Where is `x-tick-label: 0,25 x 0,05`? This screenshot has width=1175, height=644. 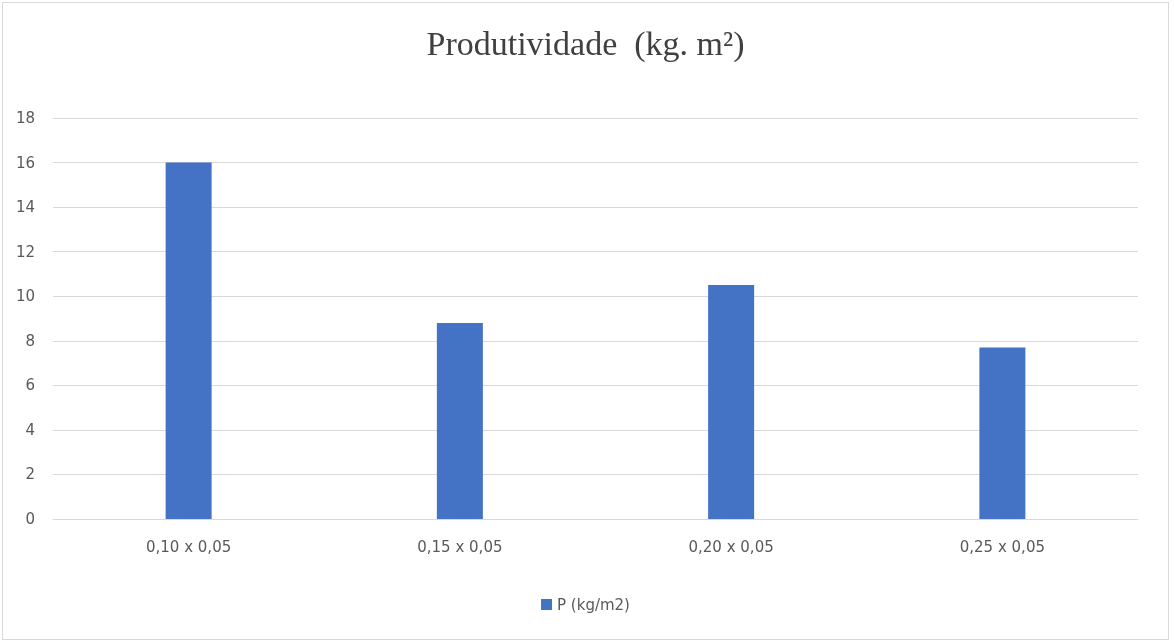
x-tick-label: 0,25 x 0,05 is located at coordinates (1002, 546).